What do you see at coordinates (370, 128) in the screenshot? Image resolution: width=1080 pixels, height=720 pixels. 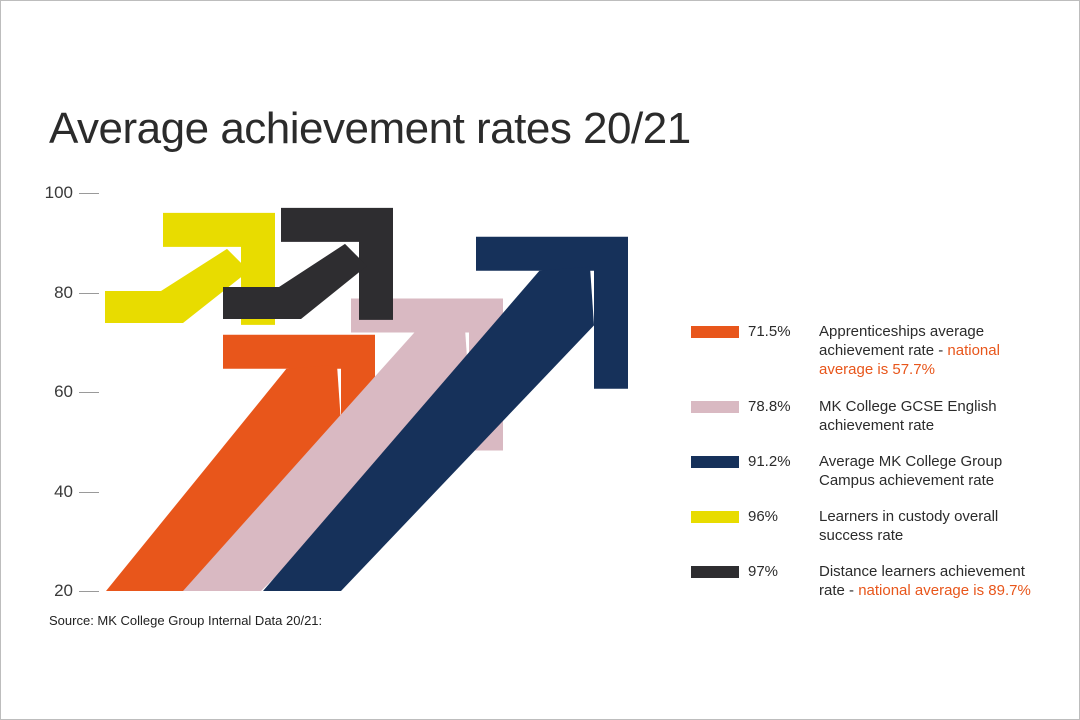 I see `chart-title: Average achievement rates 20/21` at bounding box center [370, 128].